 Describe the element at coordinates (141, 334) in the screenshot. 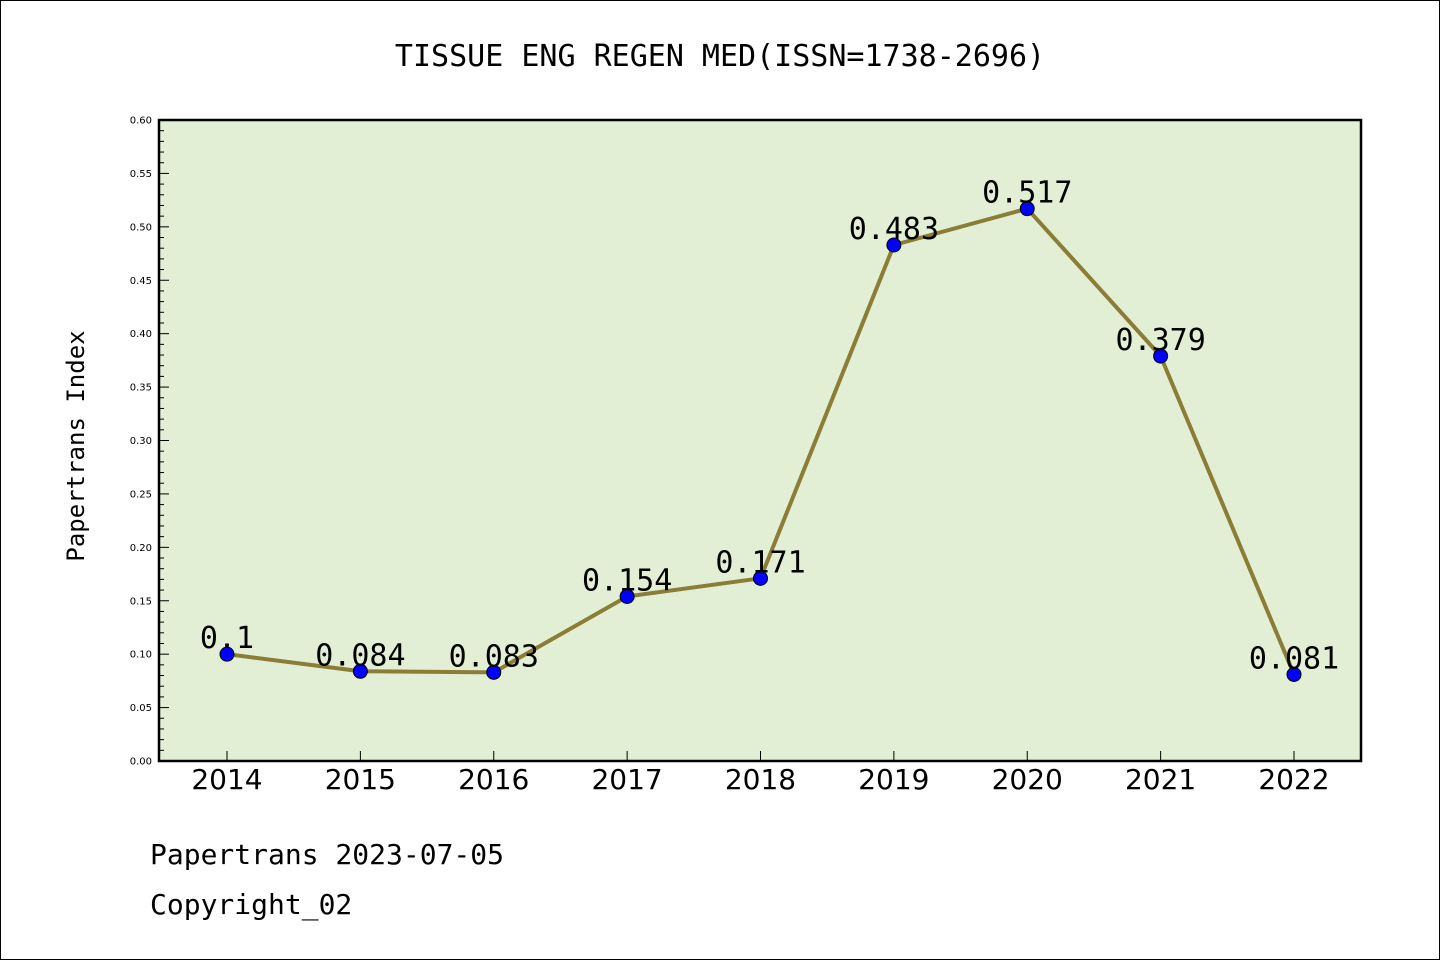

I see `y-tick-label: 0.40` at that location.